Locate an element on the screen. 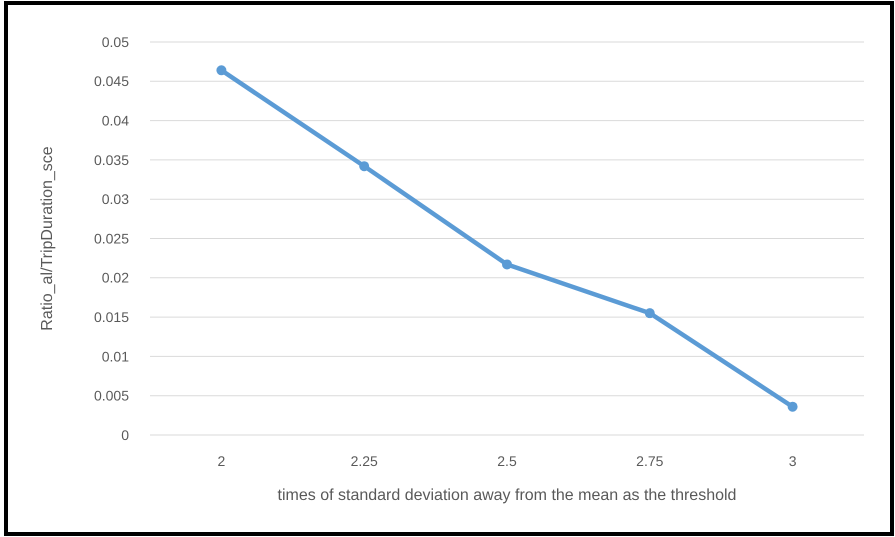 The height and width of the screenshot is (537, 895). y-tick-label: 0.02 is located at coordinates (116, 278).